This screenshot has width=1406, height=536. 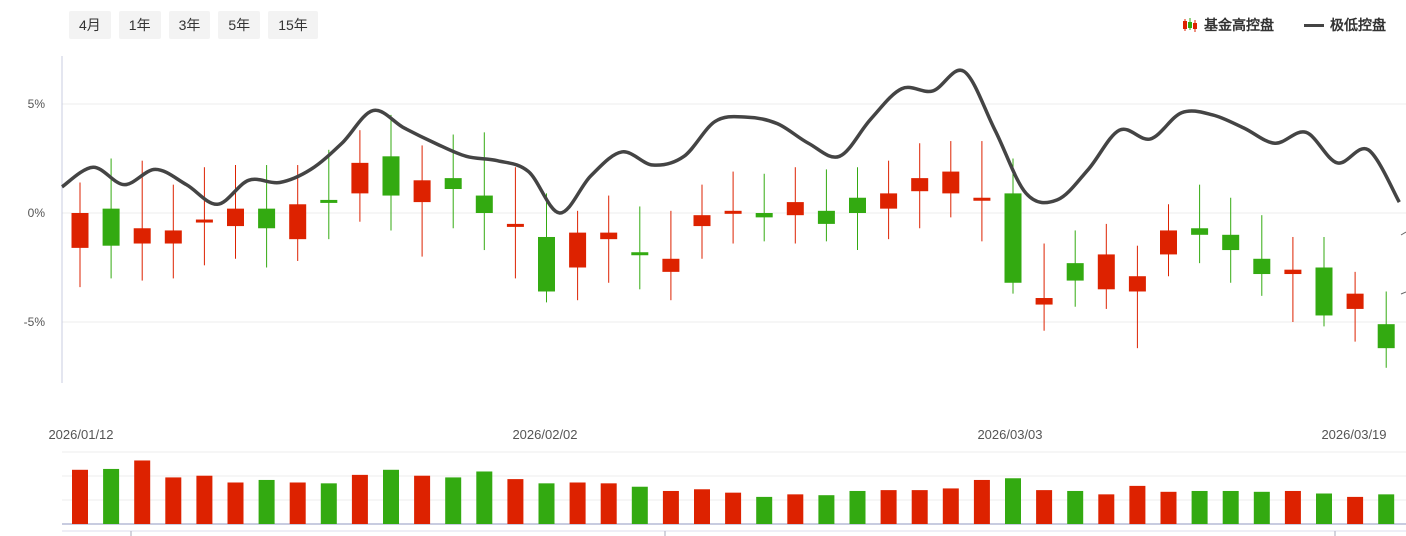 What do you see at coordinates (1190, 25) in the screenshot?
I see `candlestick-icon` at bounding box center [1190, 25].